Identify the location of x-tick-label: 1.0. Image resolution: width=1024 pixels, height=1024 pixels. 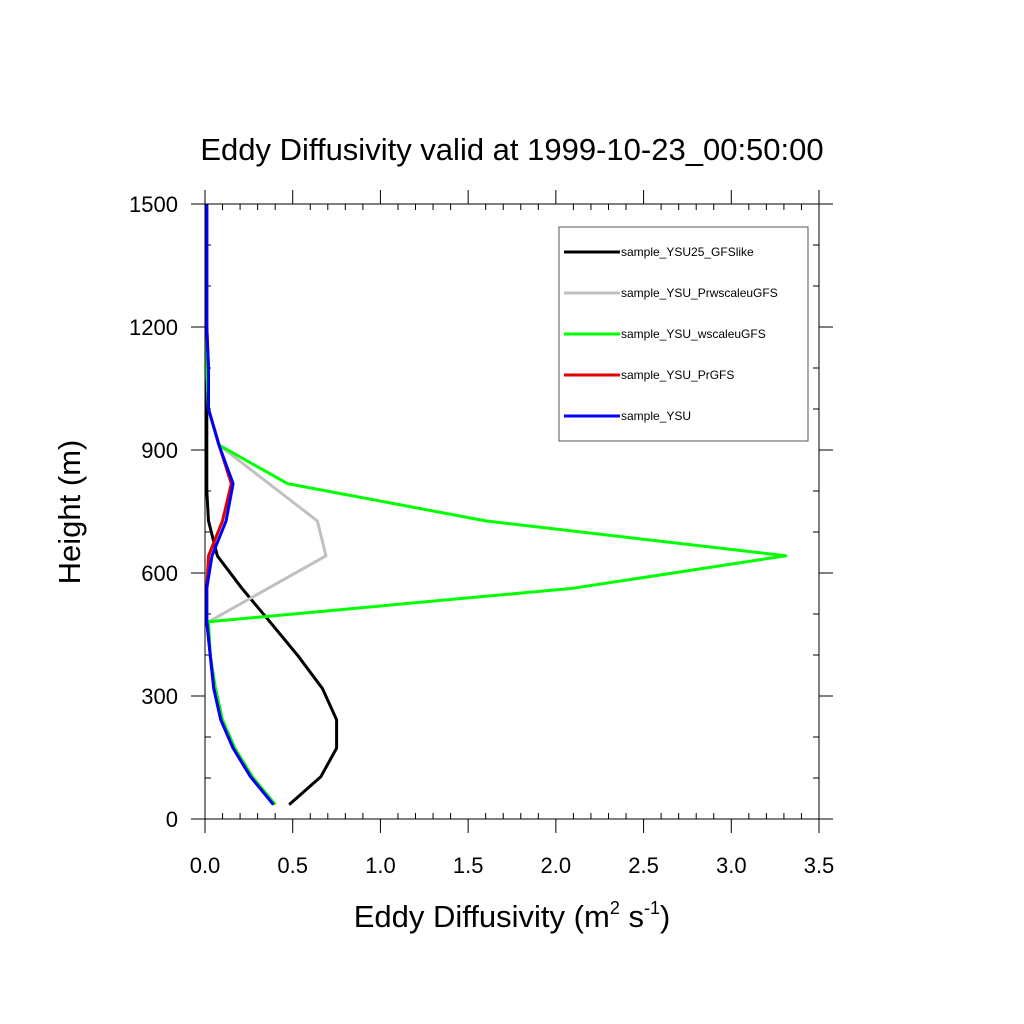
(380, 865).